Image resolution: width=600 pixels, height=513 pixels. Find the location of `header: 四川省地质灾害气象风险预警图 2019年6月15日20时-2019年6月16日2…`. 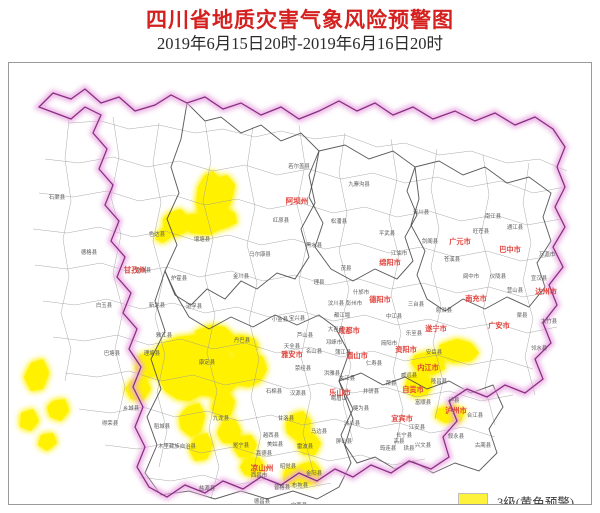

header: 四川省地质灾害气象风险预警图 2019年6月15日20时-2019年6月16日2… is located at coordinates (300, 31).